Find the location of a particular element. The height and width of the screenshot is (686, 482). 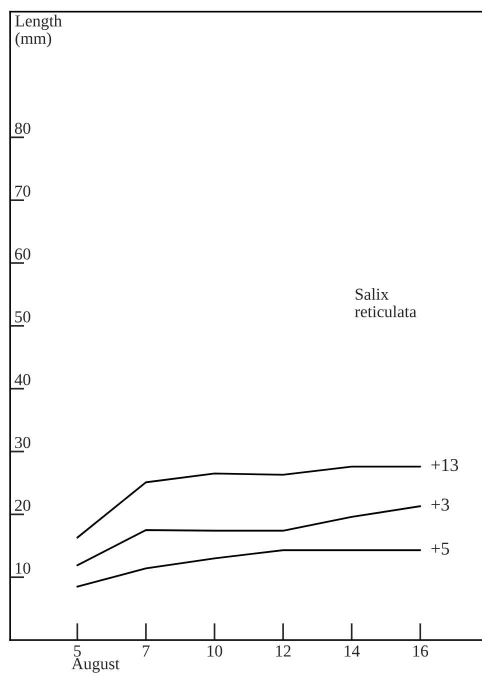

x-tick-label: 14 is located at coordinates (352, 650).